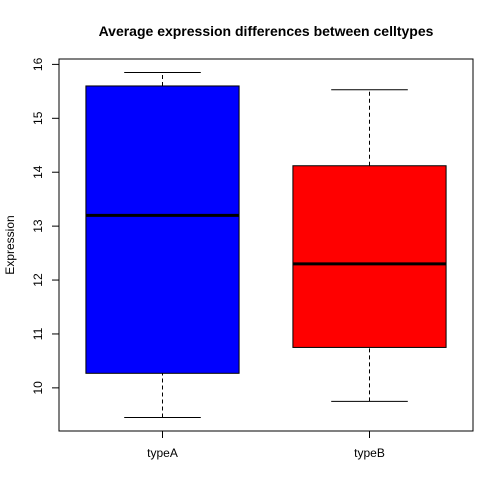  What do you see at coordinates (38, 280) in the screenshot?
I see `y-tick-label: 12` at bounding box center [38, 280].